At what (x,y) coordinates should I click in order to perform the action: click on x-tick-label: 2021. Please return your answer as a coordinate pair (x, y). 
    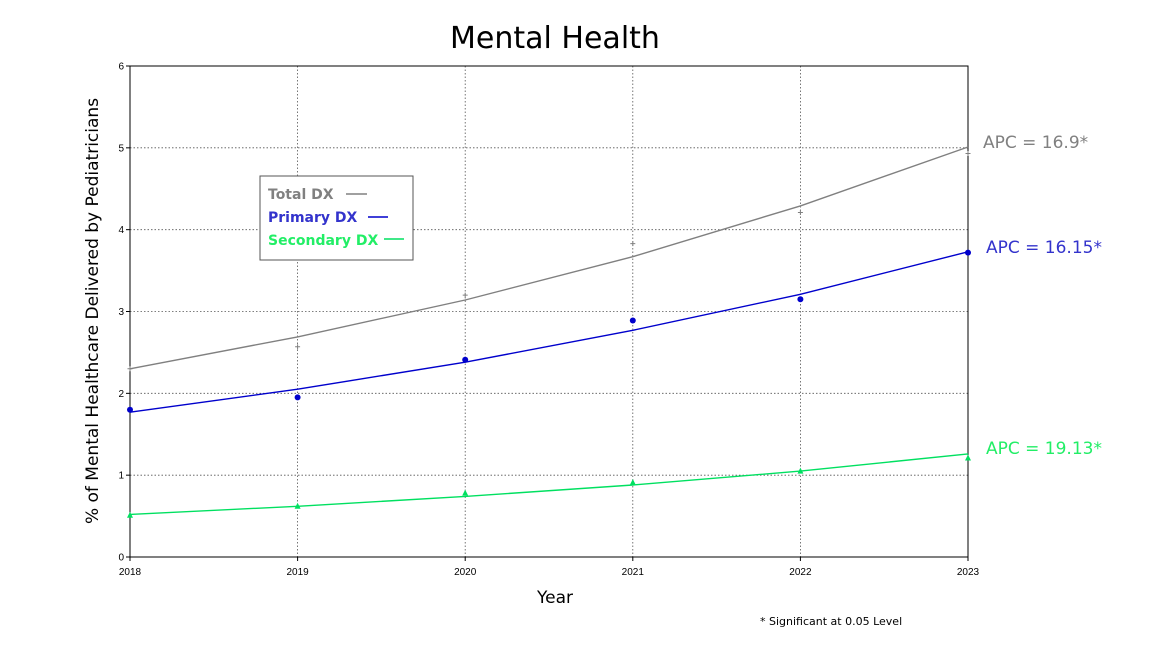
    Looking at the image, I should click on (633, 572).